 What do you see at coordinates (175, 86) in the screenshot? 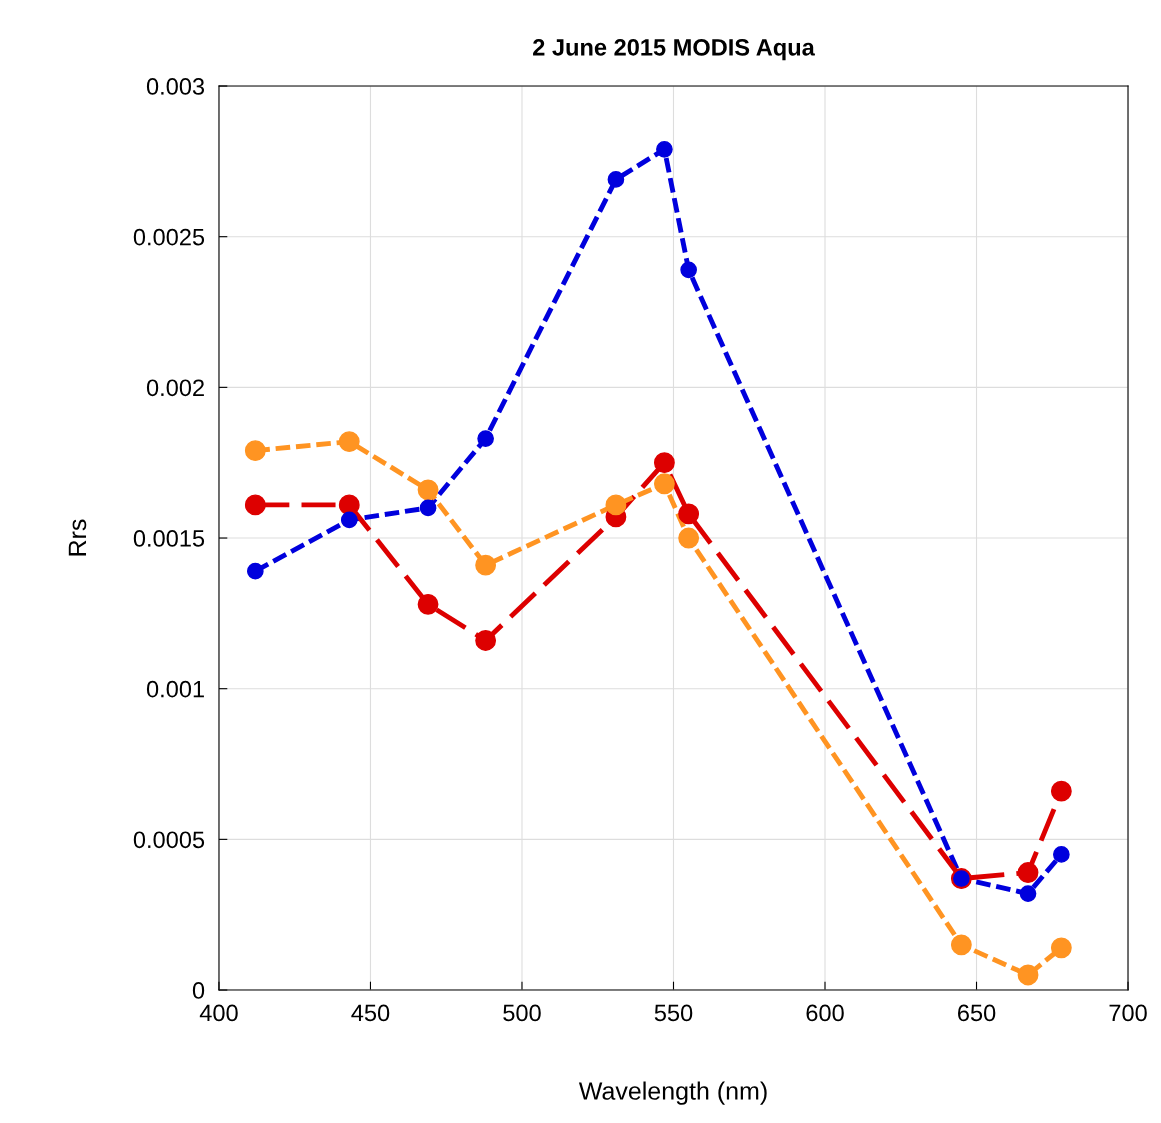
I see `y-tick-label: 0.003` at bounding box center [175, 86].